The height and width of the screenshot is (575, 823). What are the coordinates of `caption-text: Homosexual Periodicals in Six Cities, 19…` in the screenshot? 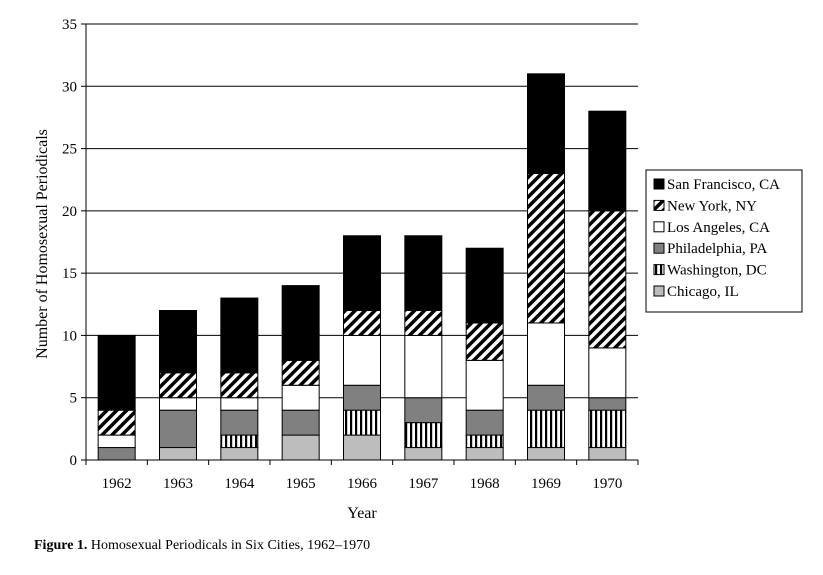 It's located at (230, 545).